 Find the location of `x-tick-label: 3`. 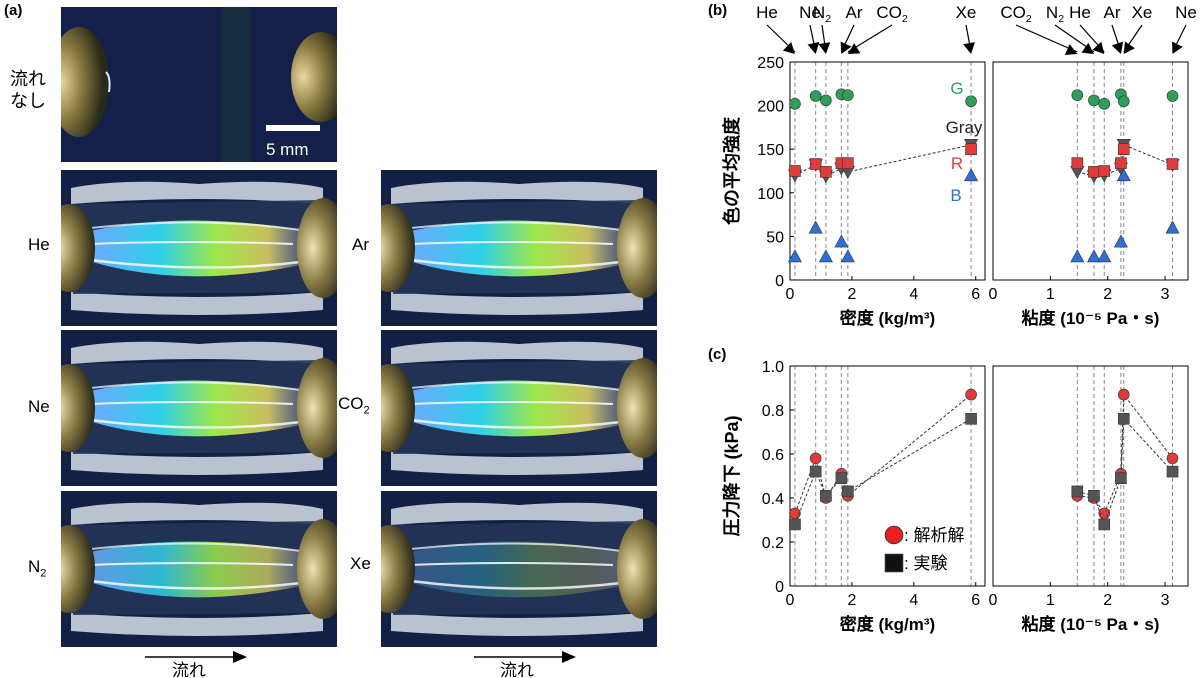

x-tick-label: 3 is located at coordinates (1165, 294).